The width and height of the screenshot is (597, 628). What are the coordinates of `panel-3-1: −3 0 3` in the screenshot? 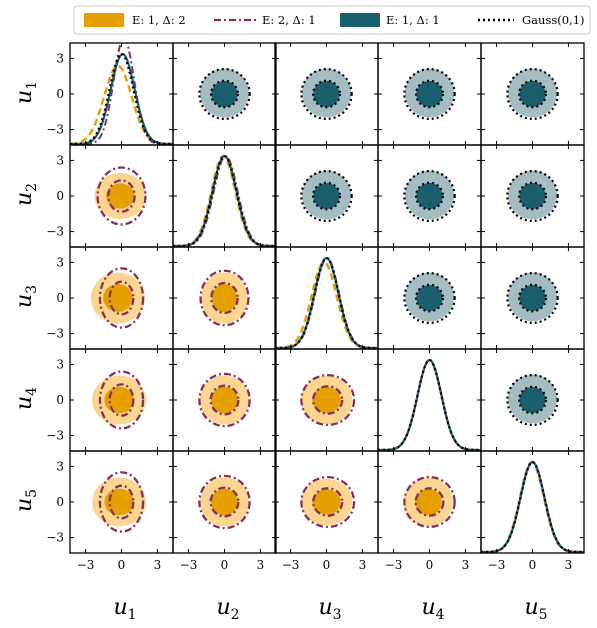 It's located at (110, 298).